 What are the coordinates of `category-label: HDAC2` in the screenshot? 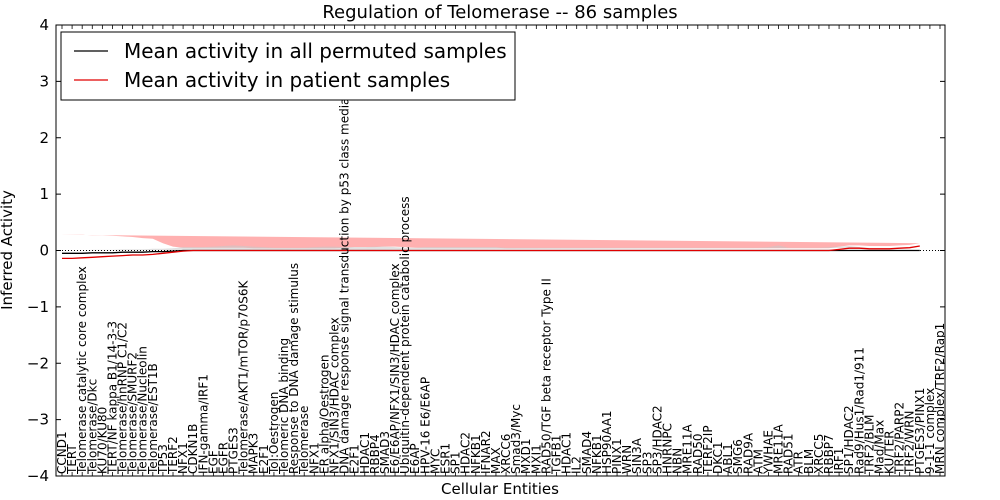 It's located at (466, 453).